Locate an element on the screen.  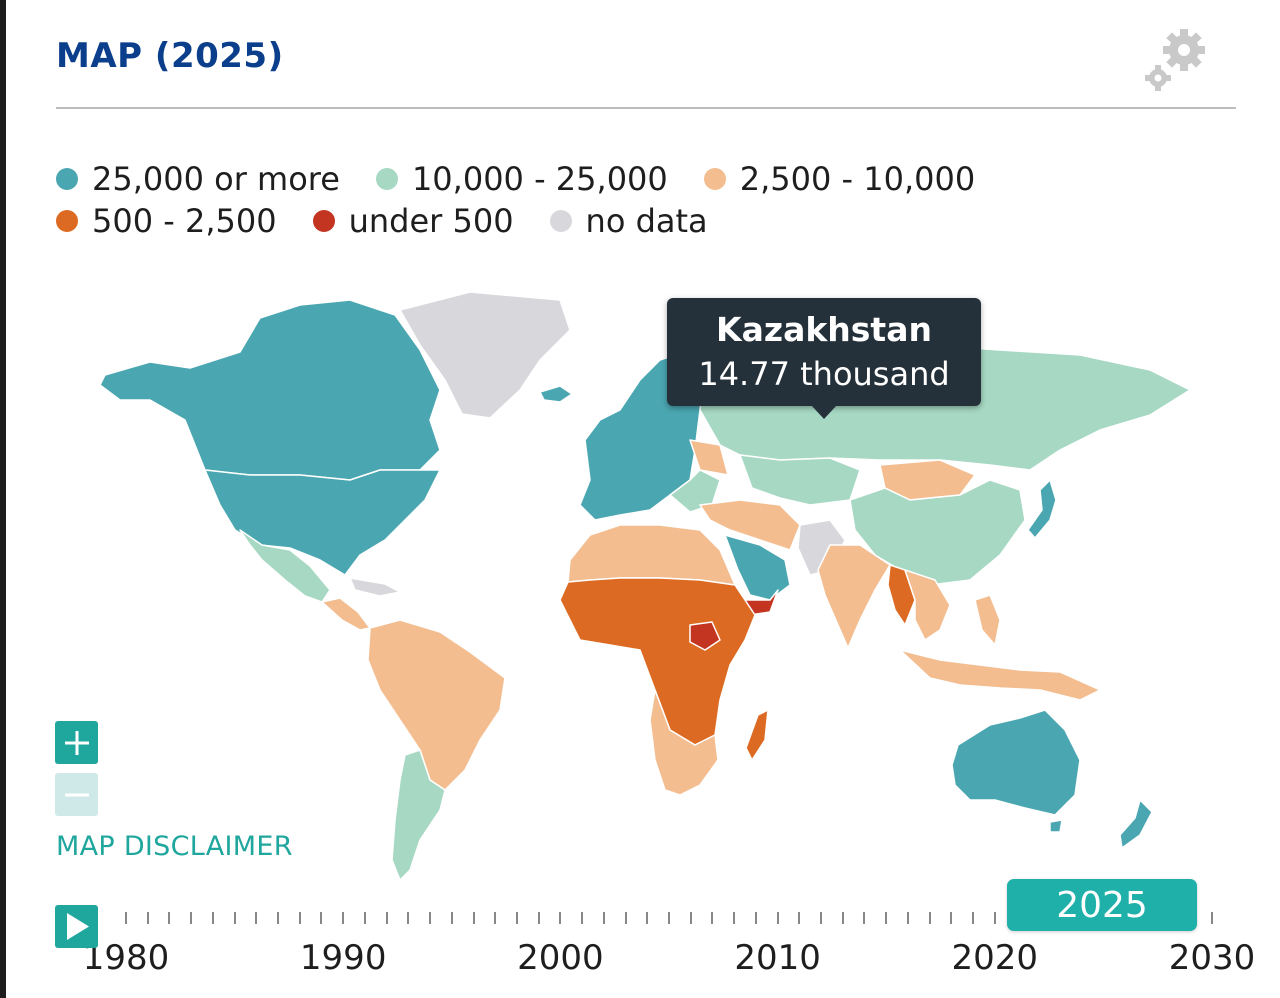
timeline-year-label: 2020 is located at coordinates (995, 958).